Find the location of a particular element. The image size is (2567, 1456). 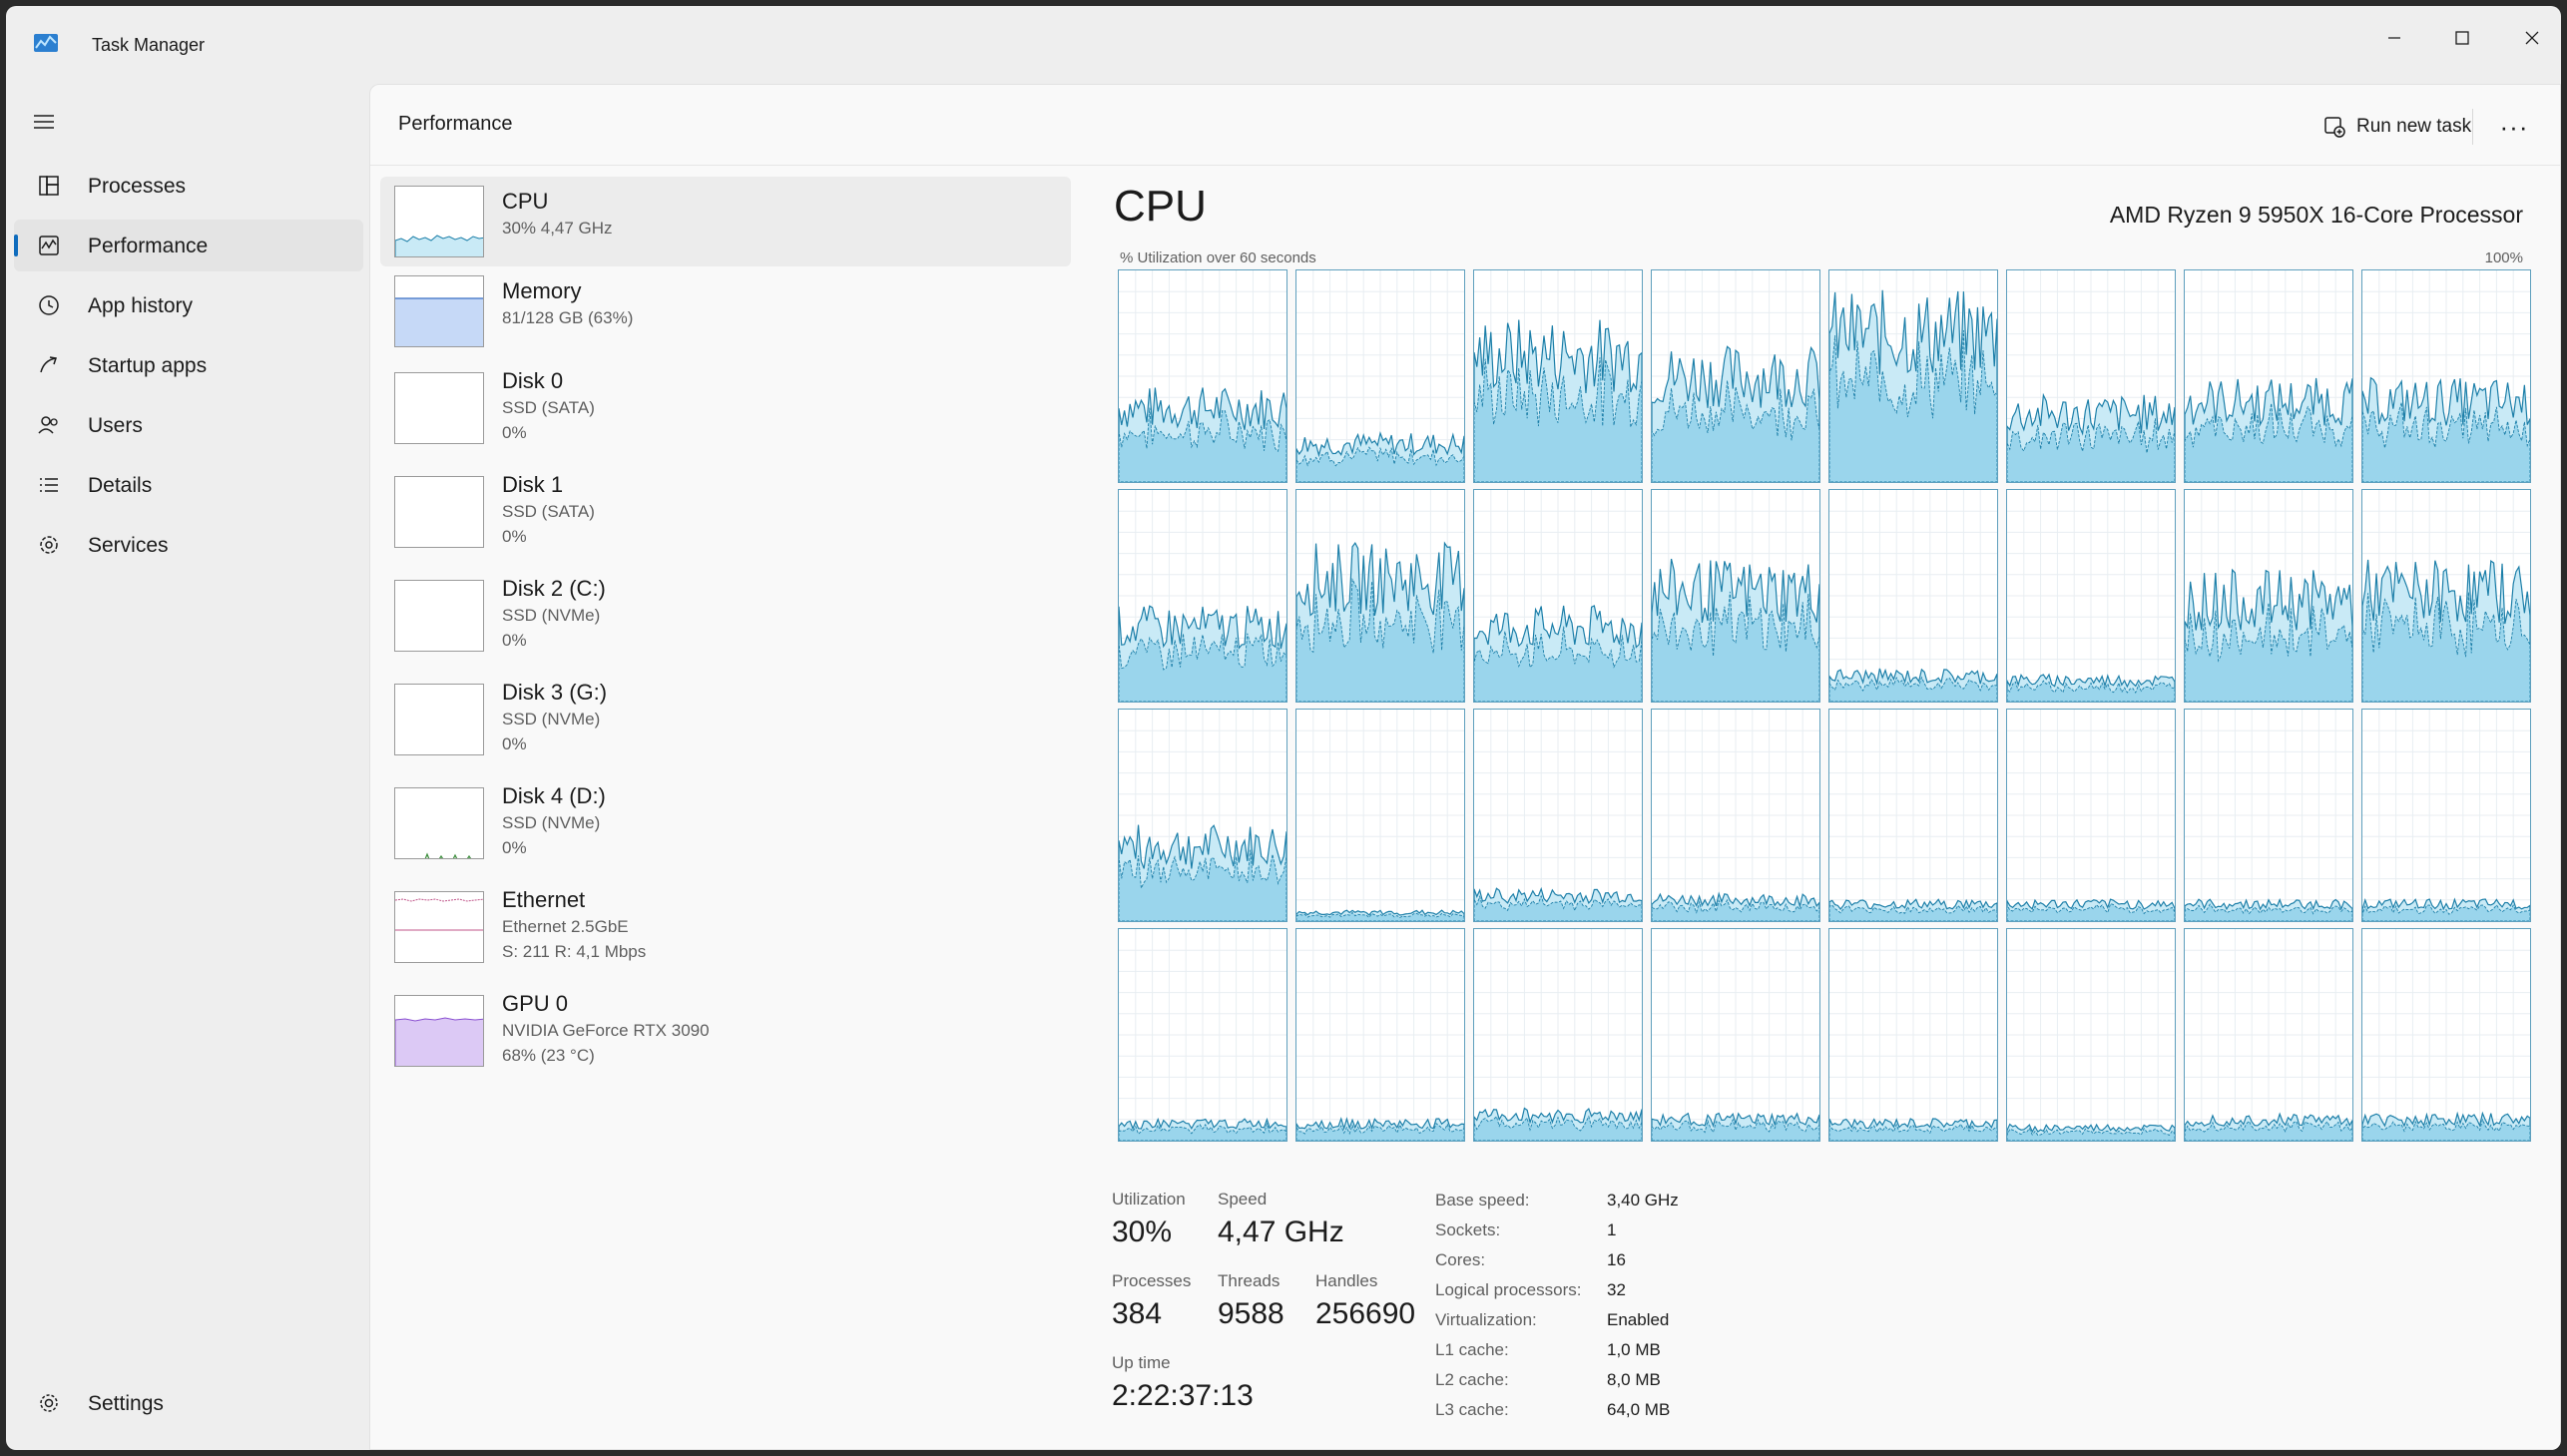

disk-4-thumbnail is located at coordinates (439, 823).